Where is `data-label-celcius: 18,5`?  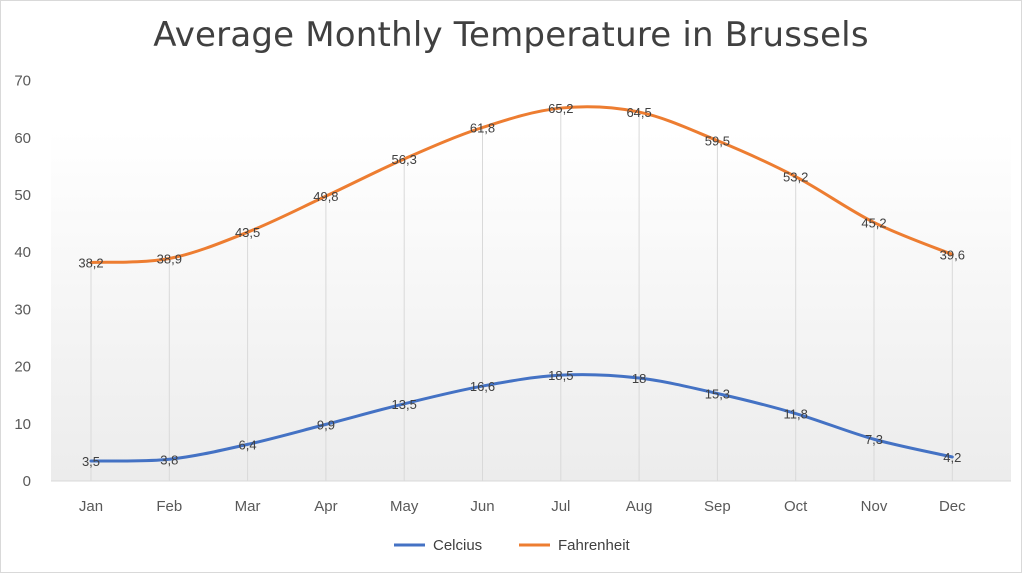
data-label-celcius: 18,5 is located at coordinates (560, 375).